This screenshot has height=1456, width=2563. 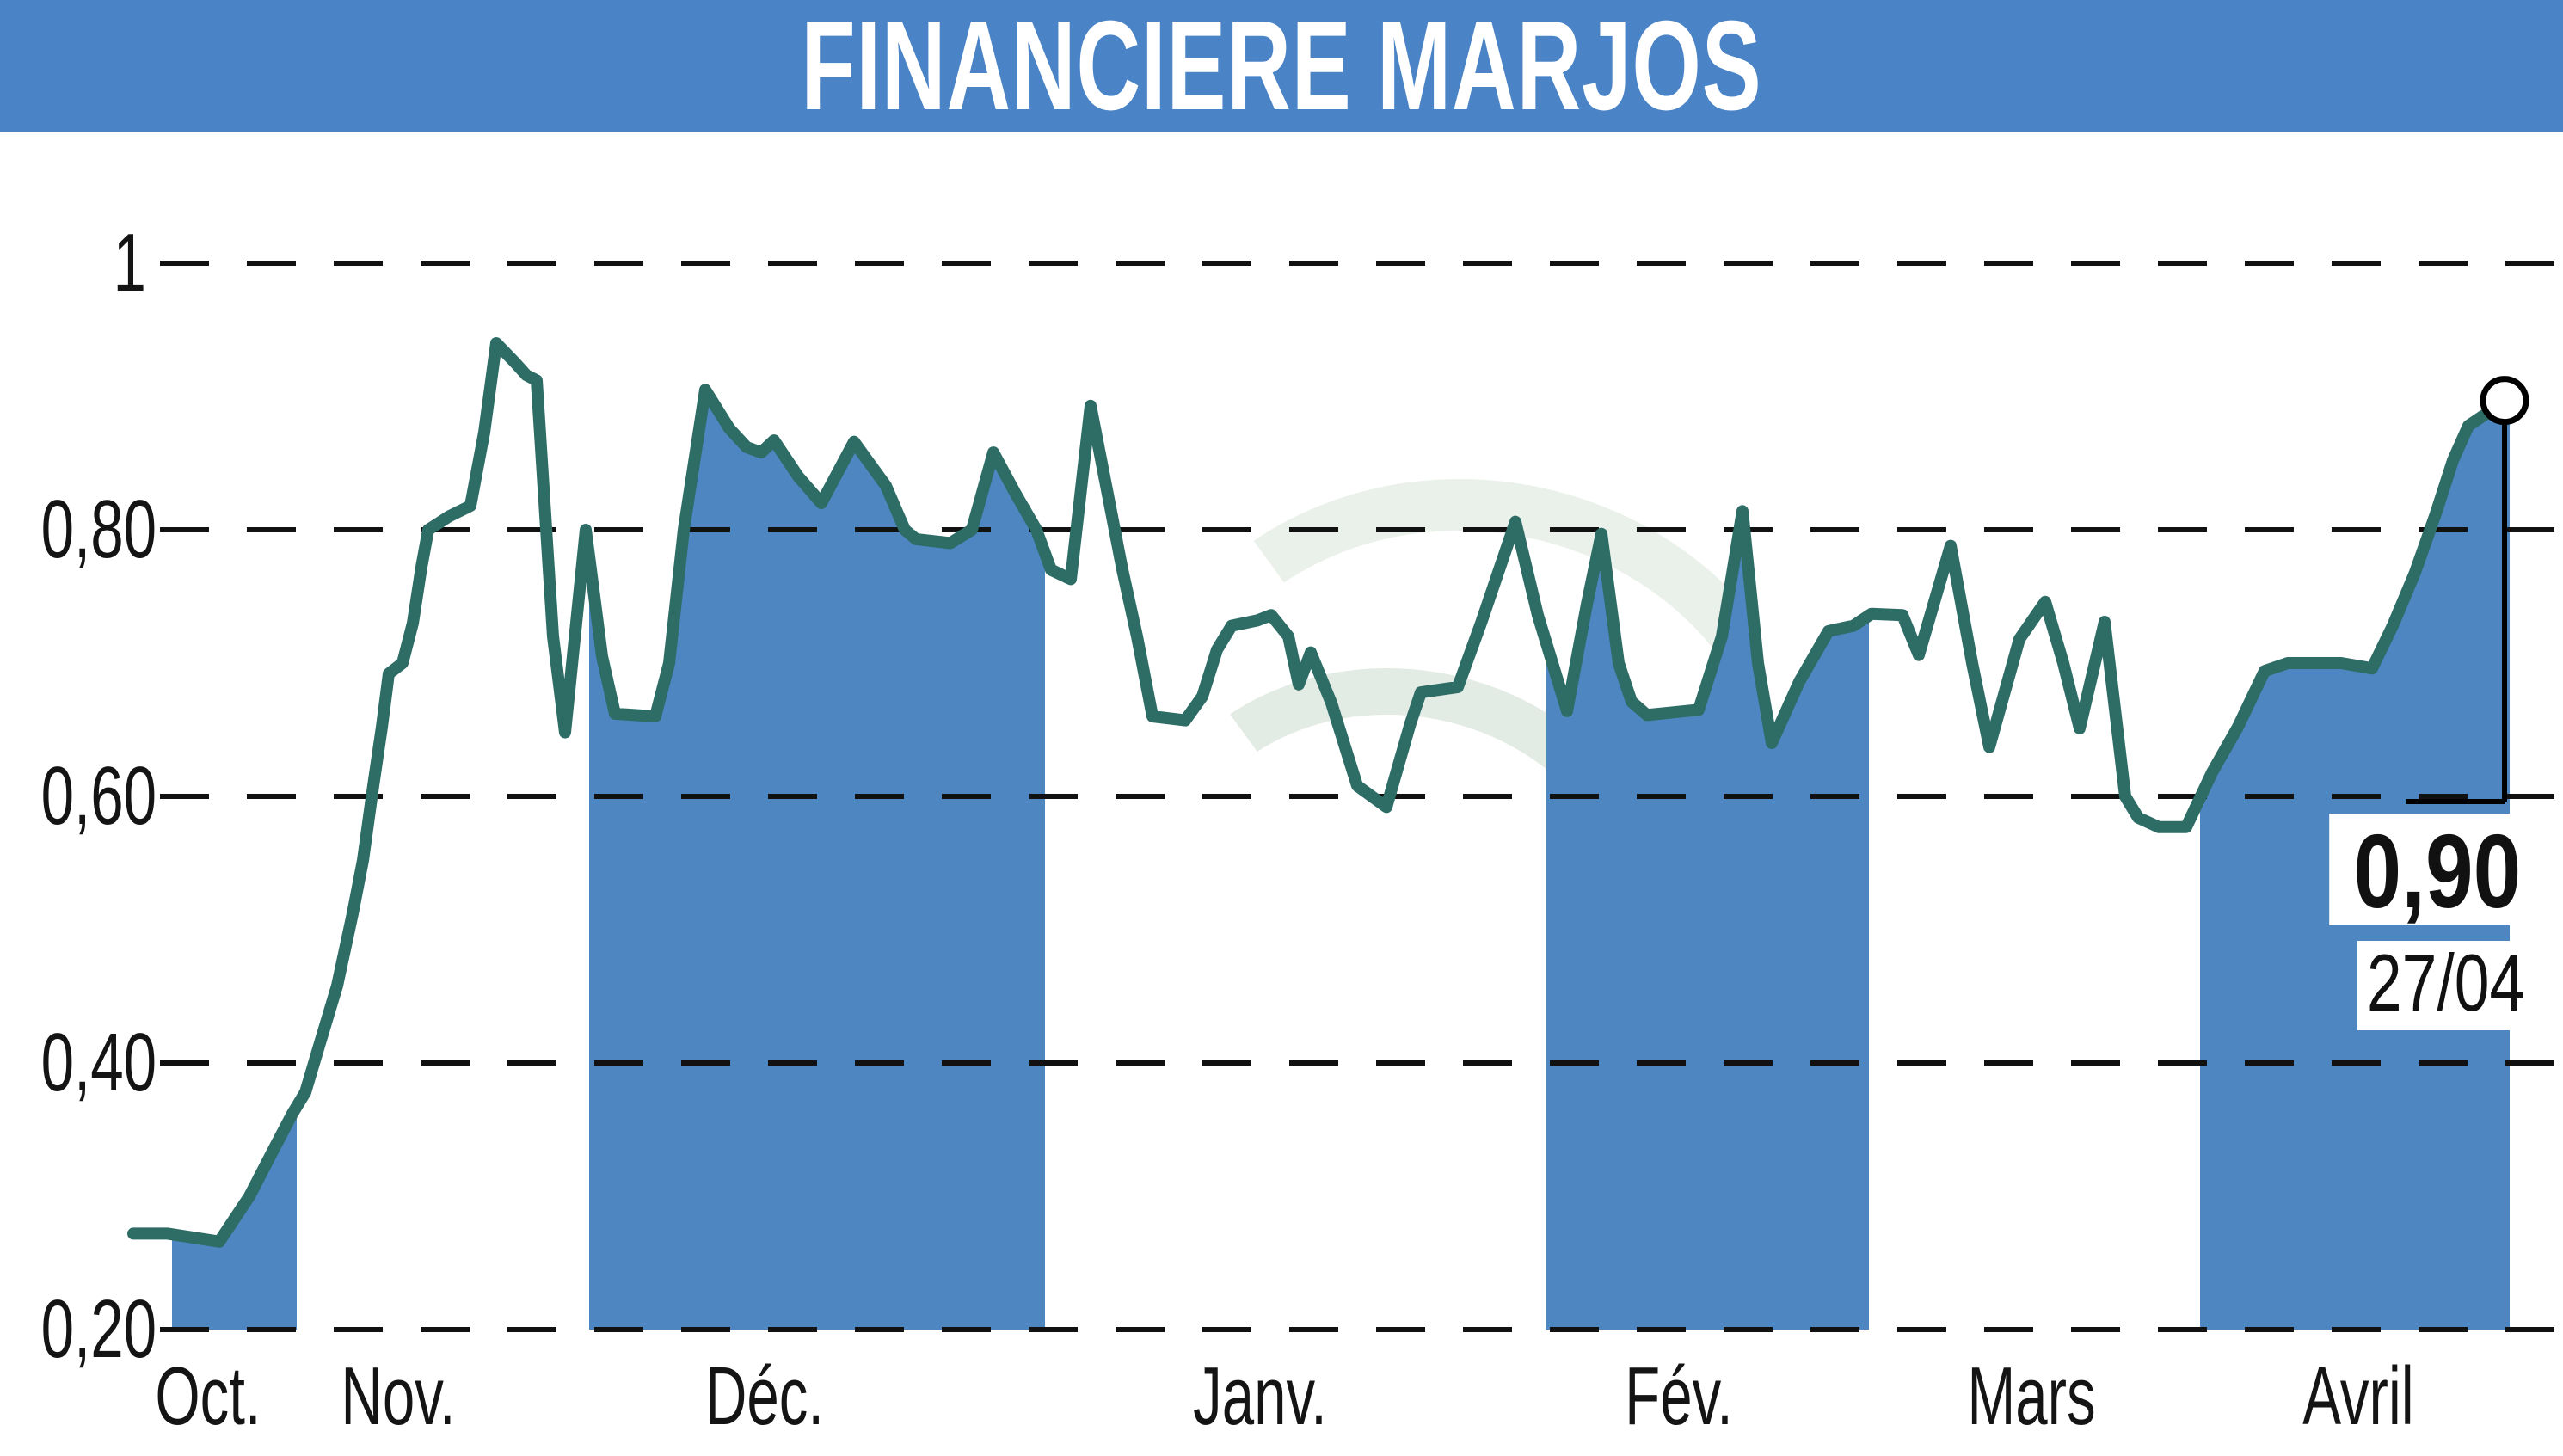 I want to click on y-axis-label: 0,80, so click(x=98, y=529).